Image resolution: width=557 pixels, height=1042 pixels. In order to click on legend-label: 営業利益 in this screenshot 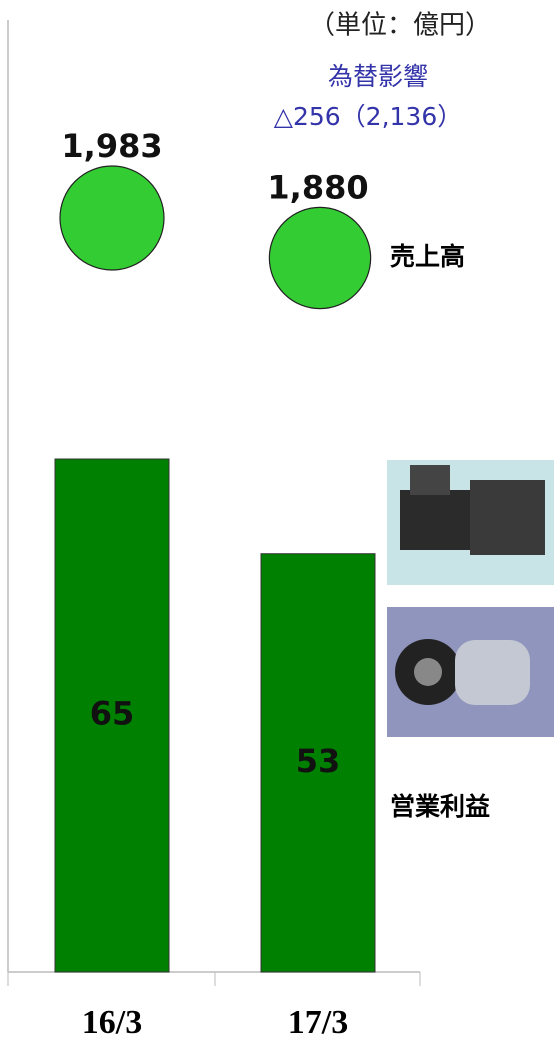, I will do `click(440, 806)`.